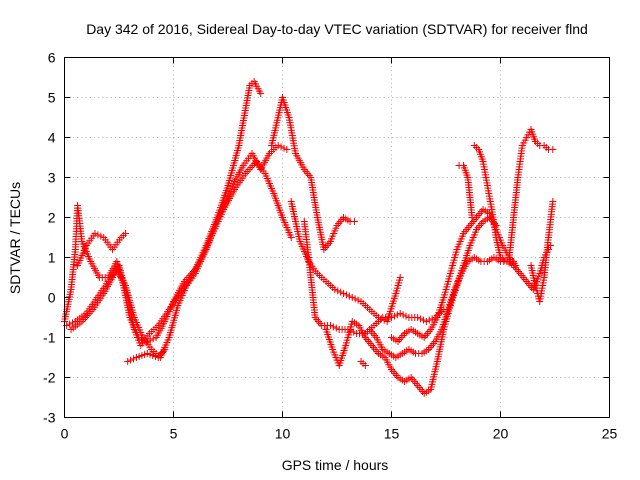 The image size is (640, 480). Describe the element at coordinates (52, 178) in the screenshot. I see `y-tick-label: 3` at that location.